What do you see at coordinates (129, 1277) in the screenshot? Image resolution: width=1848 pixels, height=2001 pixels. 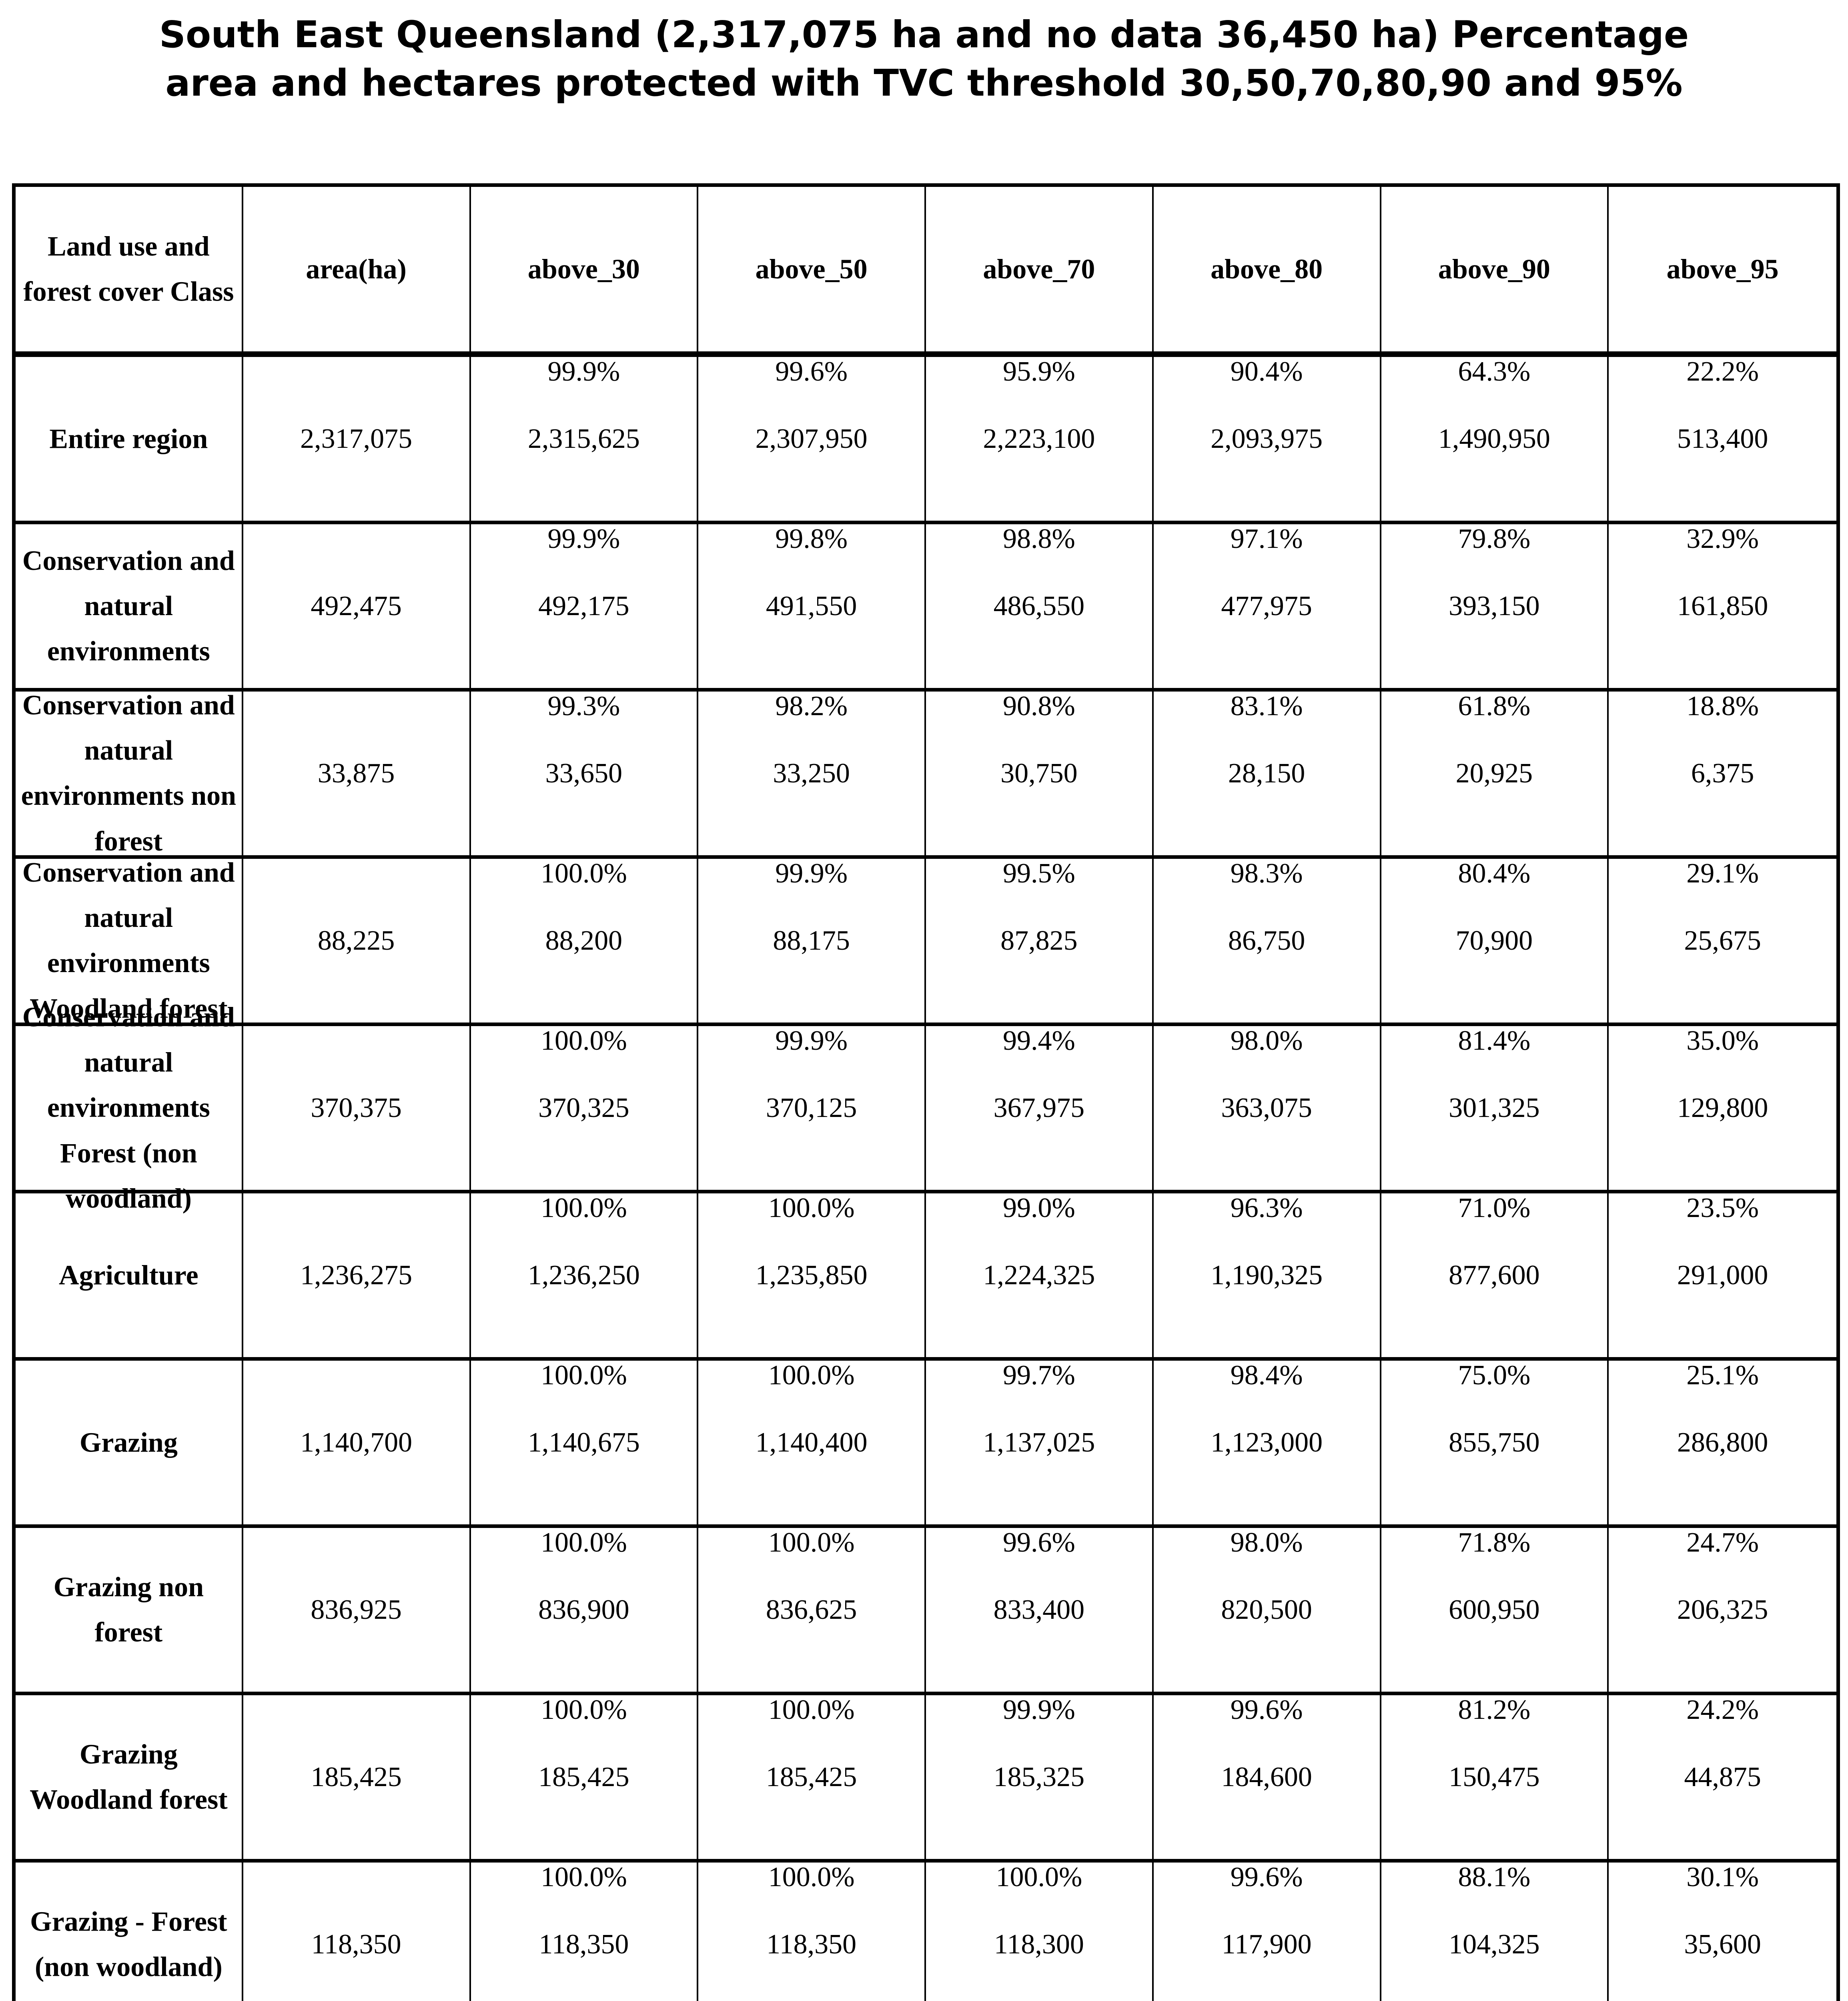 I see `row-label-cell: Agriculture` at bounding box center [129, 1277].